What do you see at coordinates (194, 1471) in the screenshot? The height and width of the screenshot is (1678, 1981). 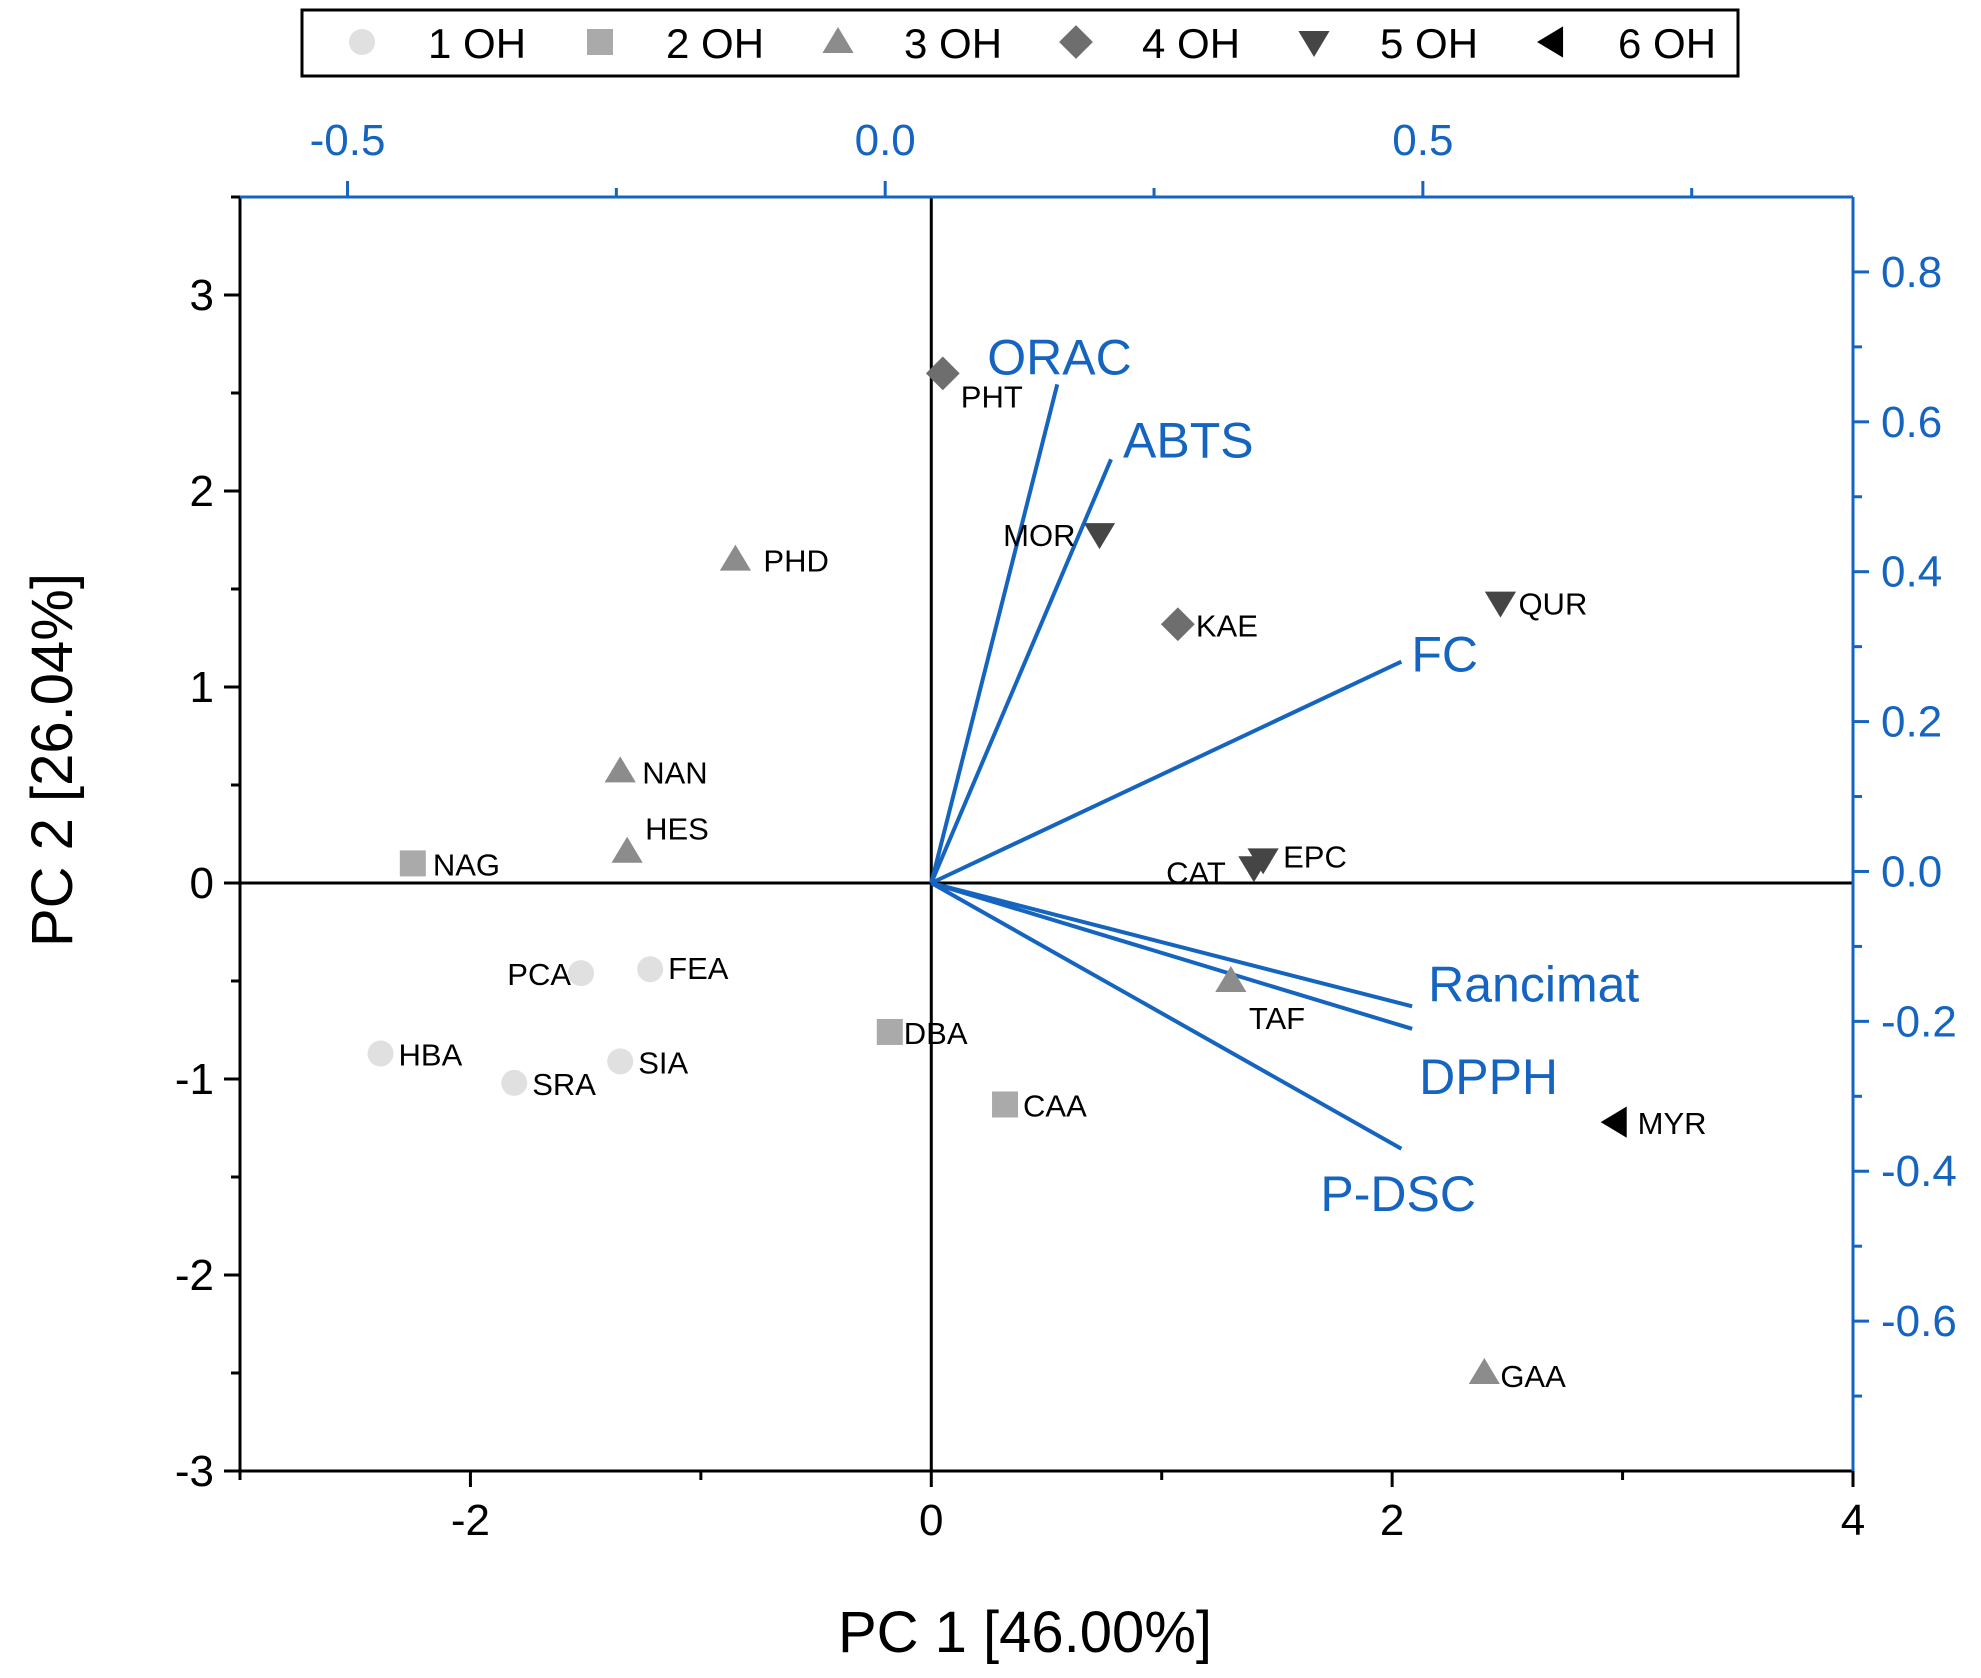 I see `y-tick-label-0: -3` at bounding box center [194, 1471].